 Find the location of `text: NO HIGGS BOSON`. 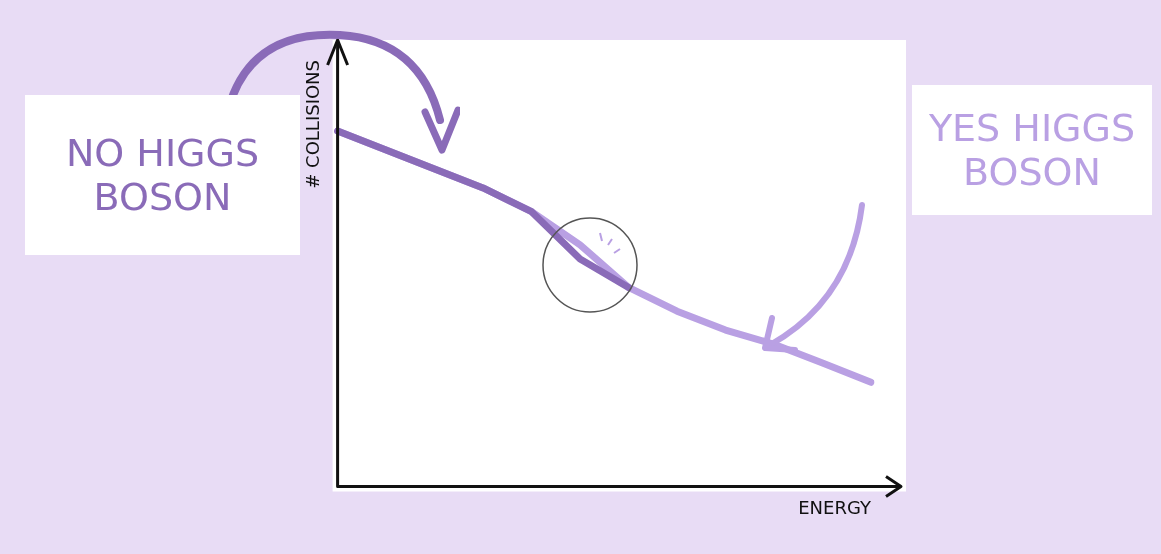

text: NO HIGGS BOSON is located at coordinates (162, 175).